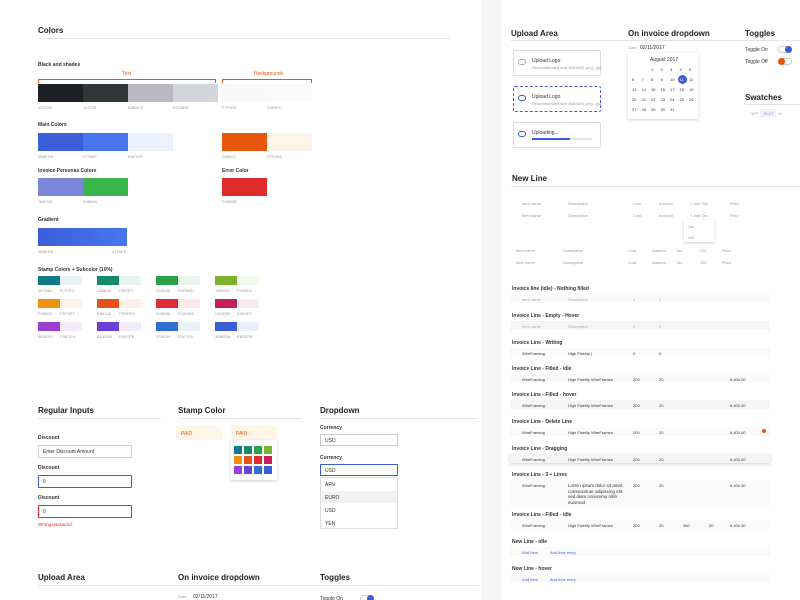  I want to click on calendar-day: 6, so click(633, 79).